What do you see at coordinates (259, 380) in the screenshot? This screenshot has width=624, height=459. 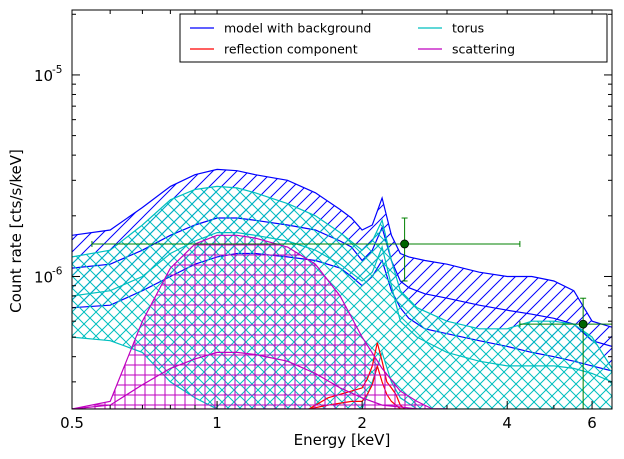 I see `scattering-model-line` at bounding box center [259, 380].